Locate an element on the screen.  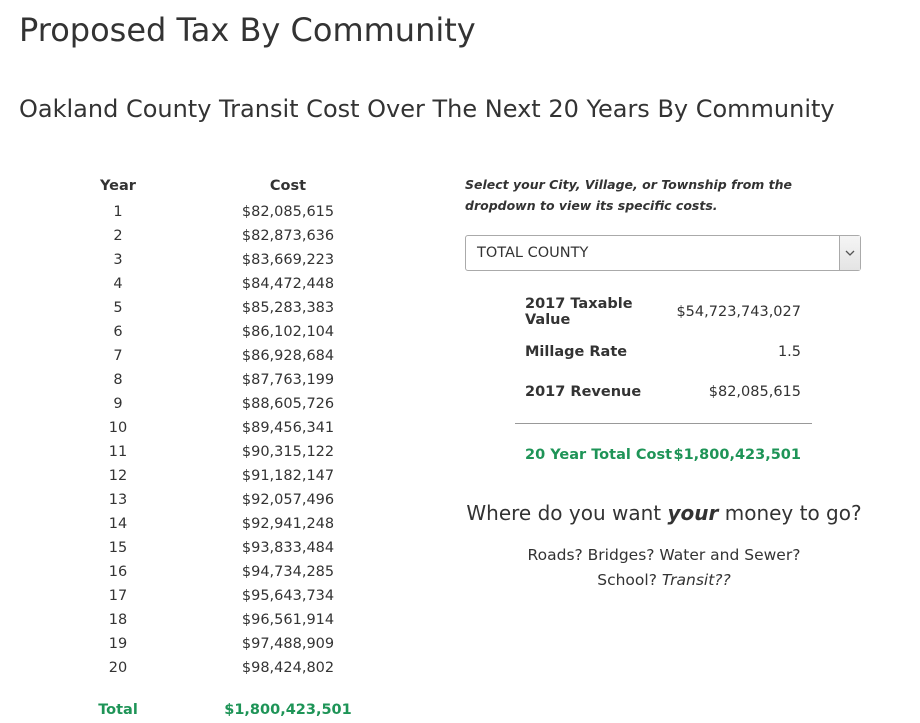
year-cell: 11 is located at coordinates (118, 452).